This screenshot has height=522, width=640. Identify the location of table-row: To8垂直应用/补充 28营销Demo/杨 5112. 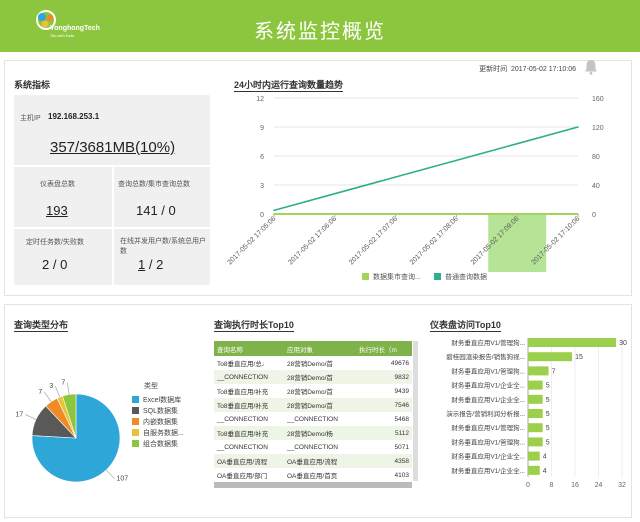
(313, 433).